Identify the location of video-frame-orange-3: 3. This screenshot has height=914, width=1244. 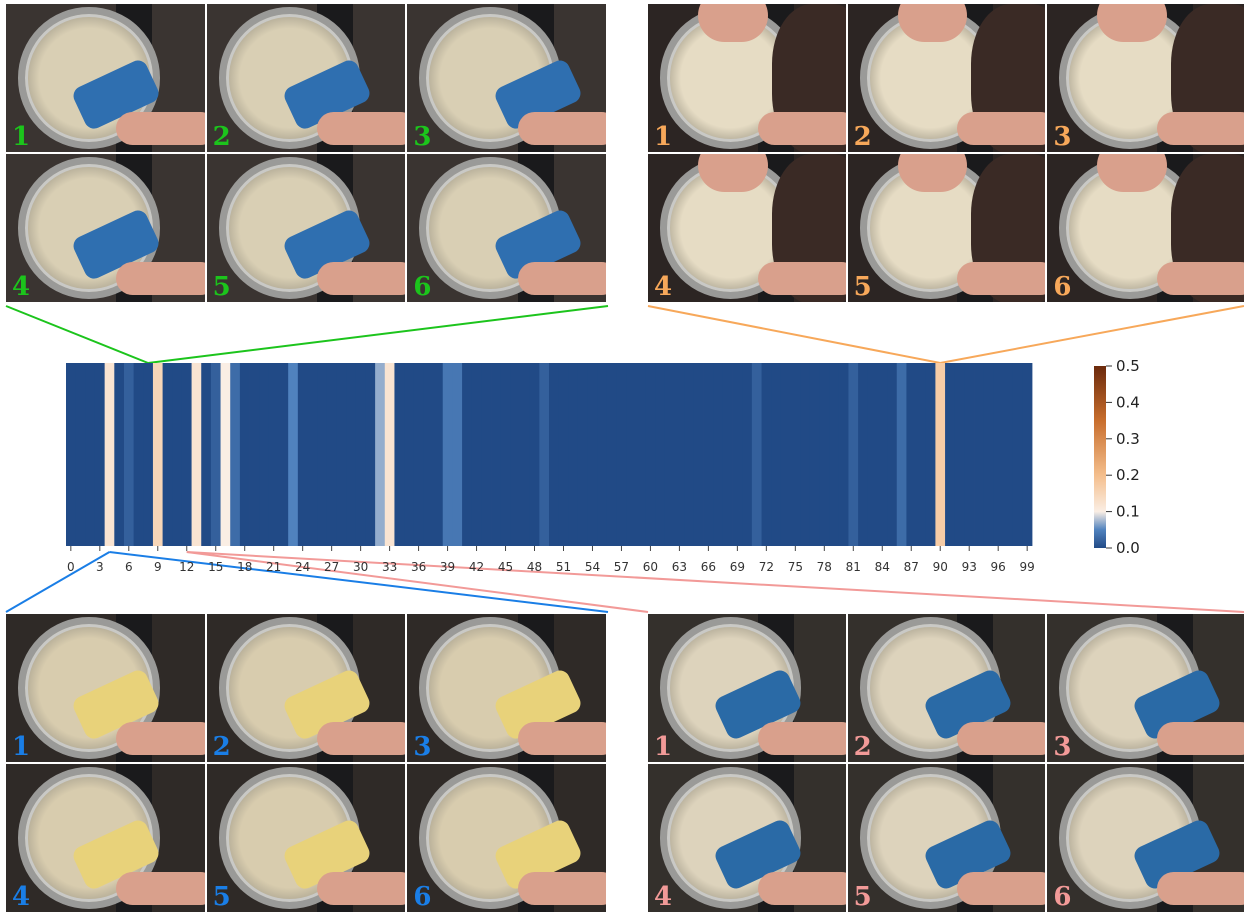
(1145, 78).